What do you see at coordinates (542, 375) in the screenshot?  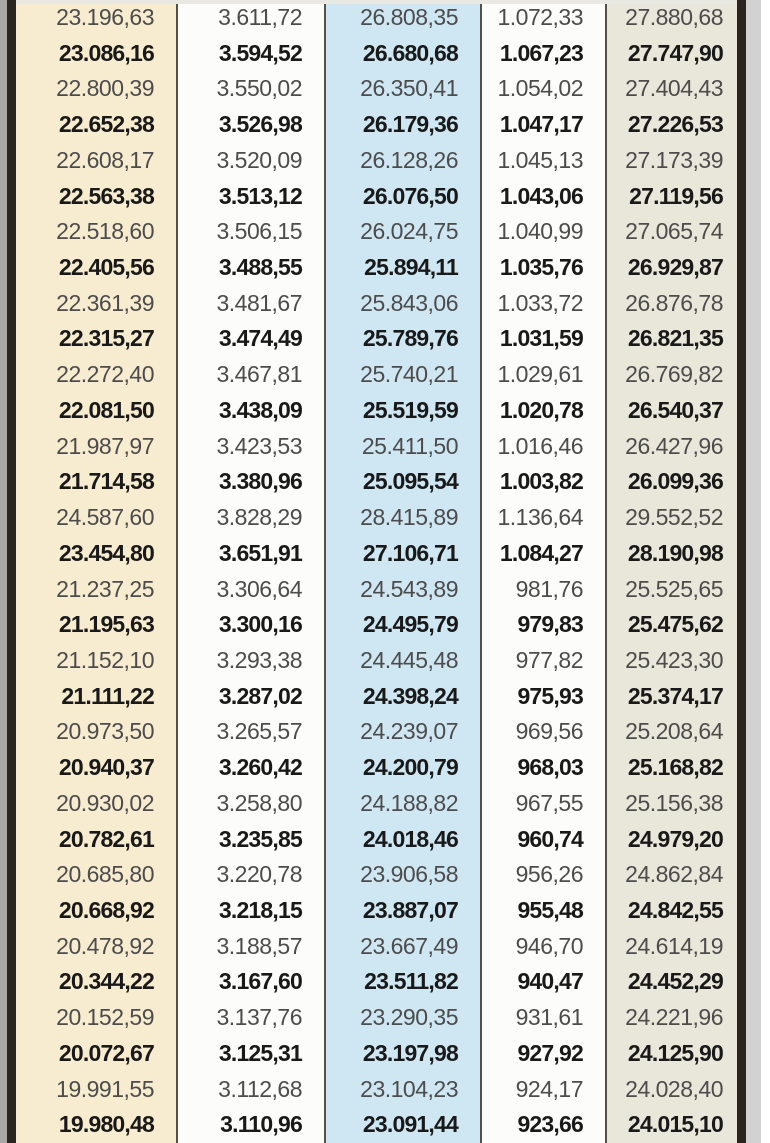 I see `table-cell: 1.029,61` at bounding box center [542, 375].